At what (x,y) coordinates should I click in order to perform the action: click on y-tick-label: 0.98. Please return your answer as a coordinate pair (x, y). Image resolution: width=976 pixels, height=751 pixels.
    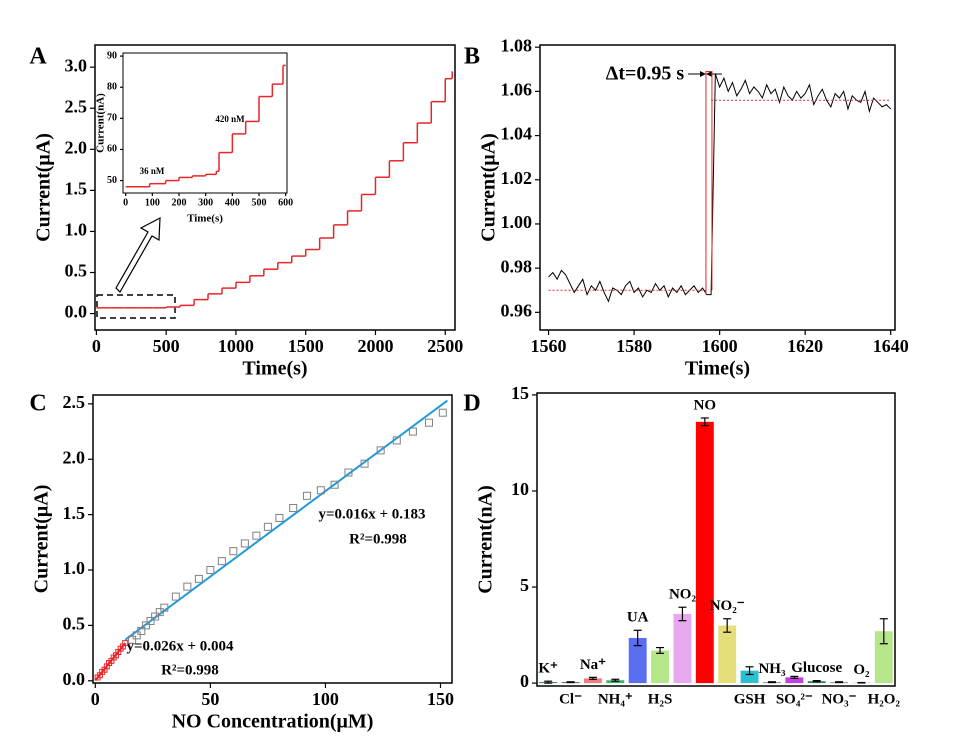
    Looking at the image, I should click on (517, 266).